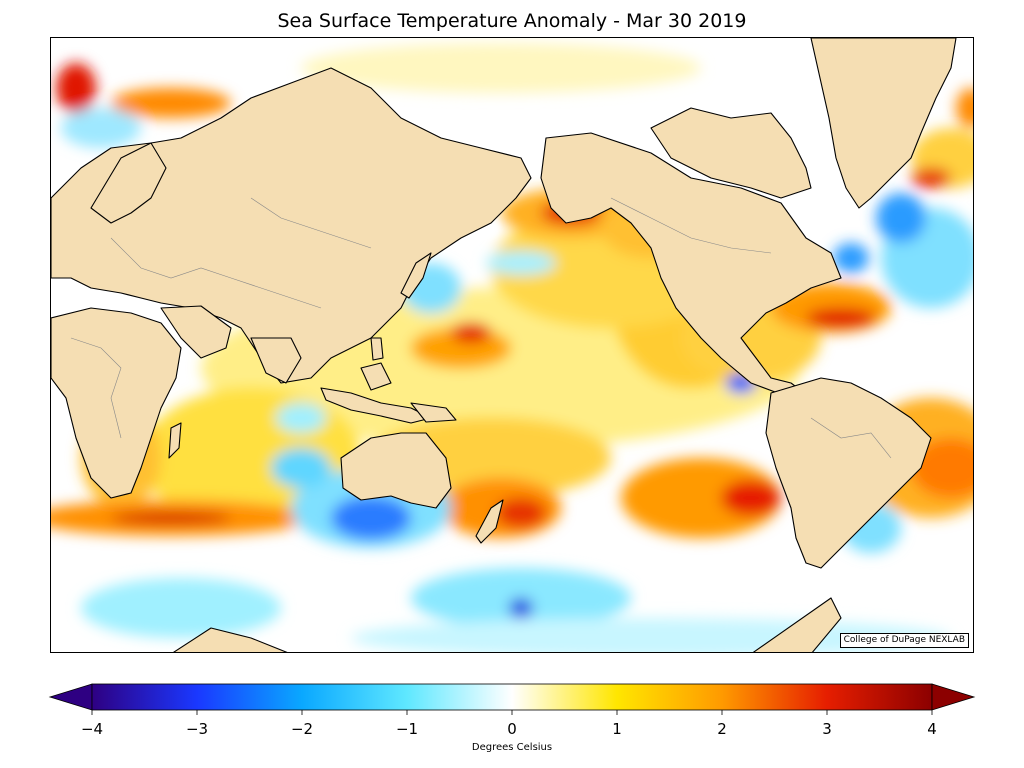  What do you see at coordinates (377, 349) in the screenshot?
I see `philippines-land` at bounding box center [377, 349].